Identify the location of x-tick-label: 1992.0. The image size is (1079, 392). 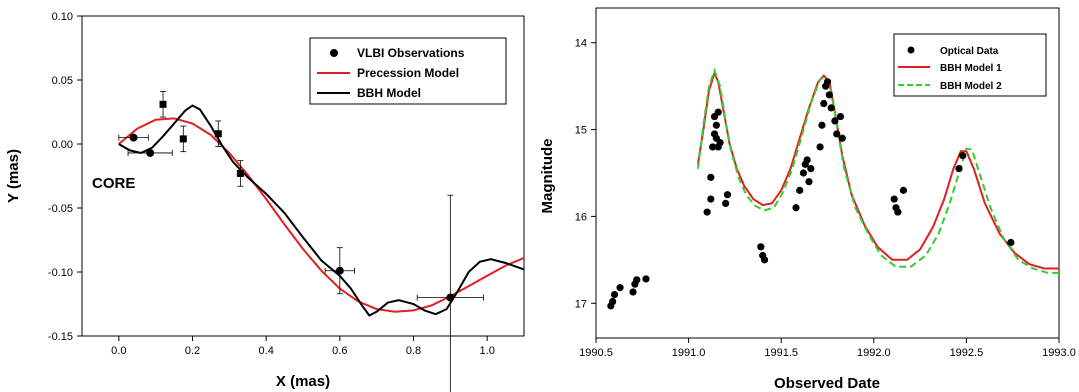
(874, 353).